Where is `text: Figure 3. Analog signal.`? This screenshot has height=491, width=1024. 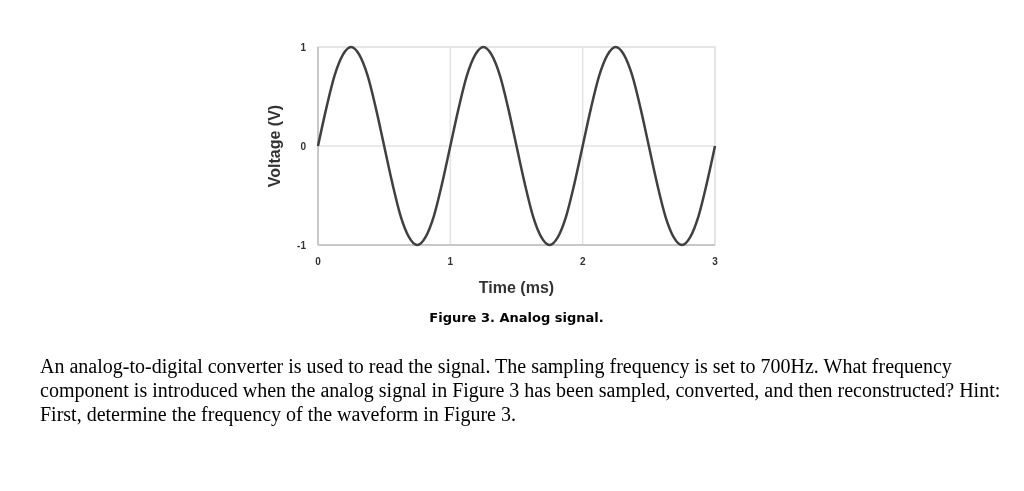
text: Figure 3. Analog signal. is located at coordinates (516, 317).